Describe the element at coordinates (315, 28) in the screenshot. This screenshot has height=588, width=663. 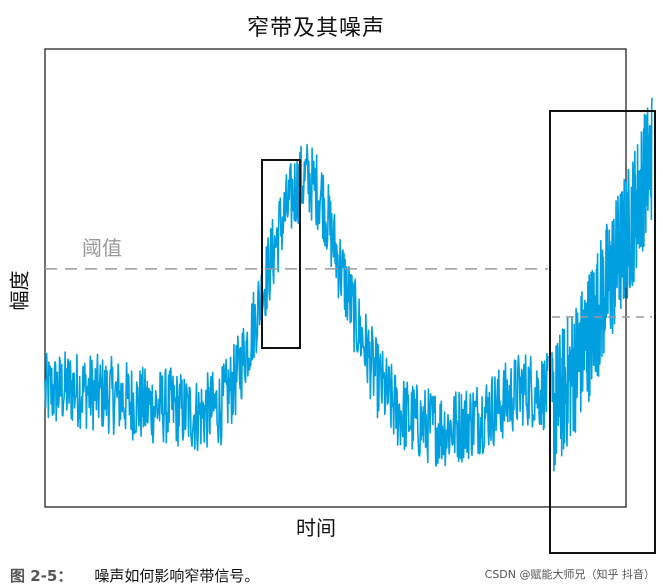
I see `chart-title: 窄带及其噪声` at that location.